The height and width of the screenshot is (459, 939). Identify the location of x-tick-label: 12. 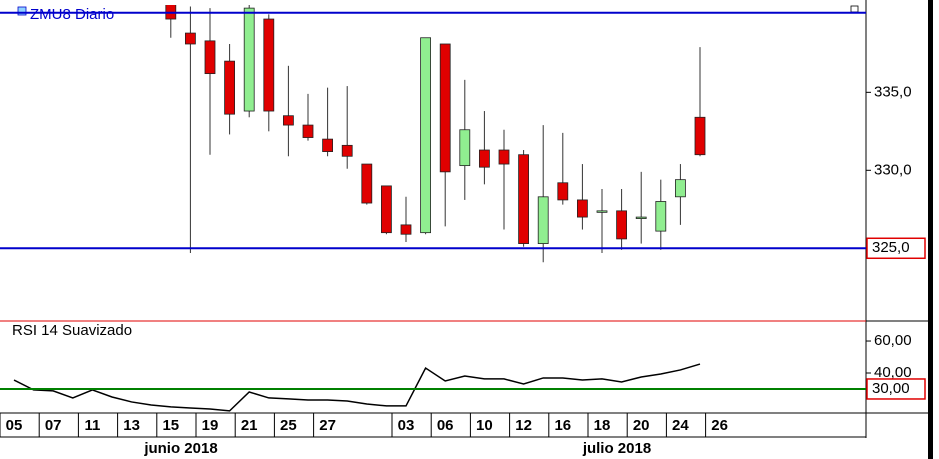
(523, 425).